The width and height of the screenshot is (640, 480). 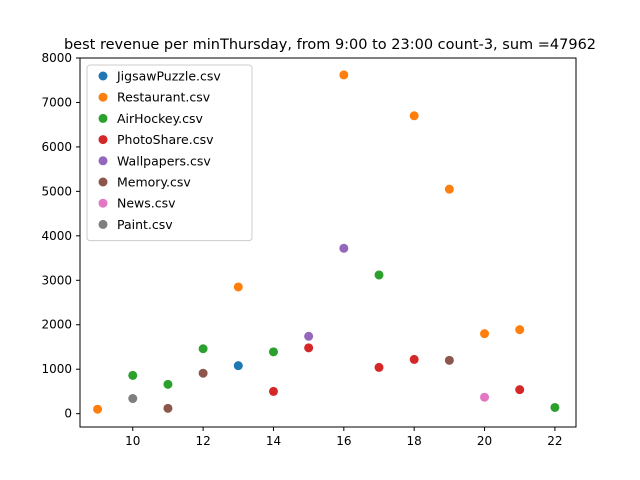 What do you see at coordinates (273, 441) in the screenshot?
I see `x-tick-label: 14` at bounding box center [273, 441].